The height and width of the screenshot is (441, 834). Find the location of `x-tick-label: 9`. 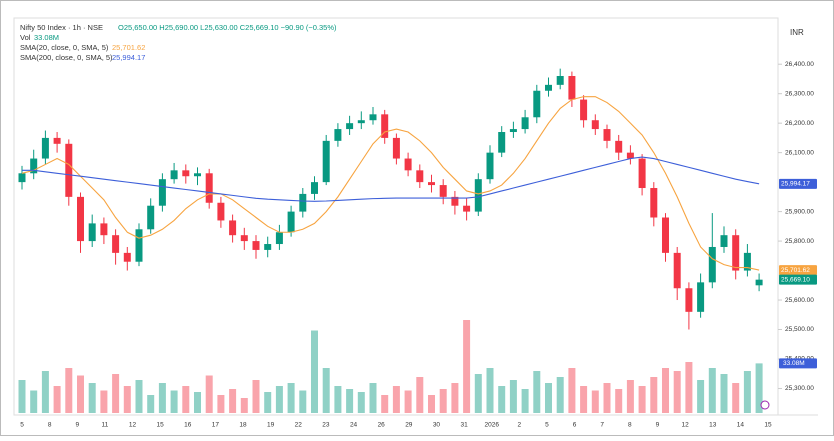

x-tick-label: 9 is located at coordinates (658, 425).